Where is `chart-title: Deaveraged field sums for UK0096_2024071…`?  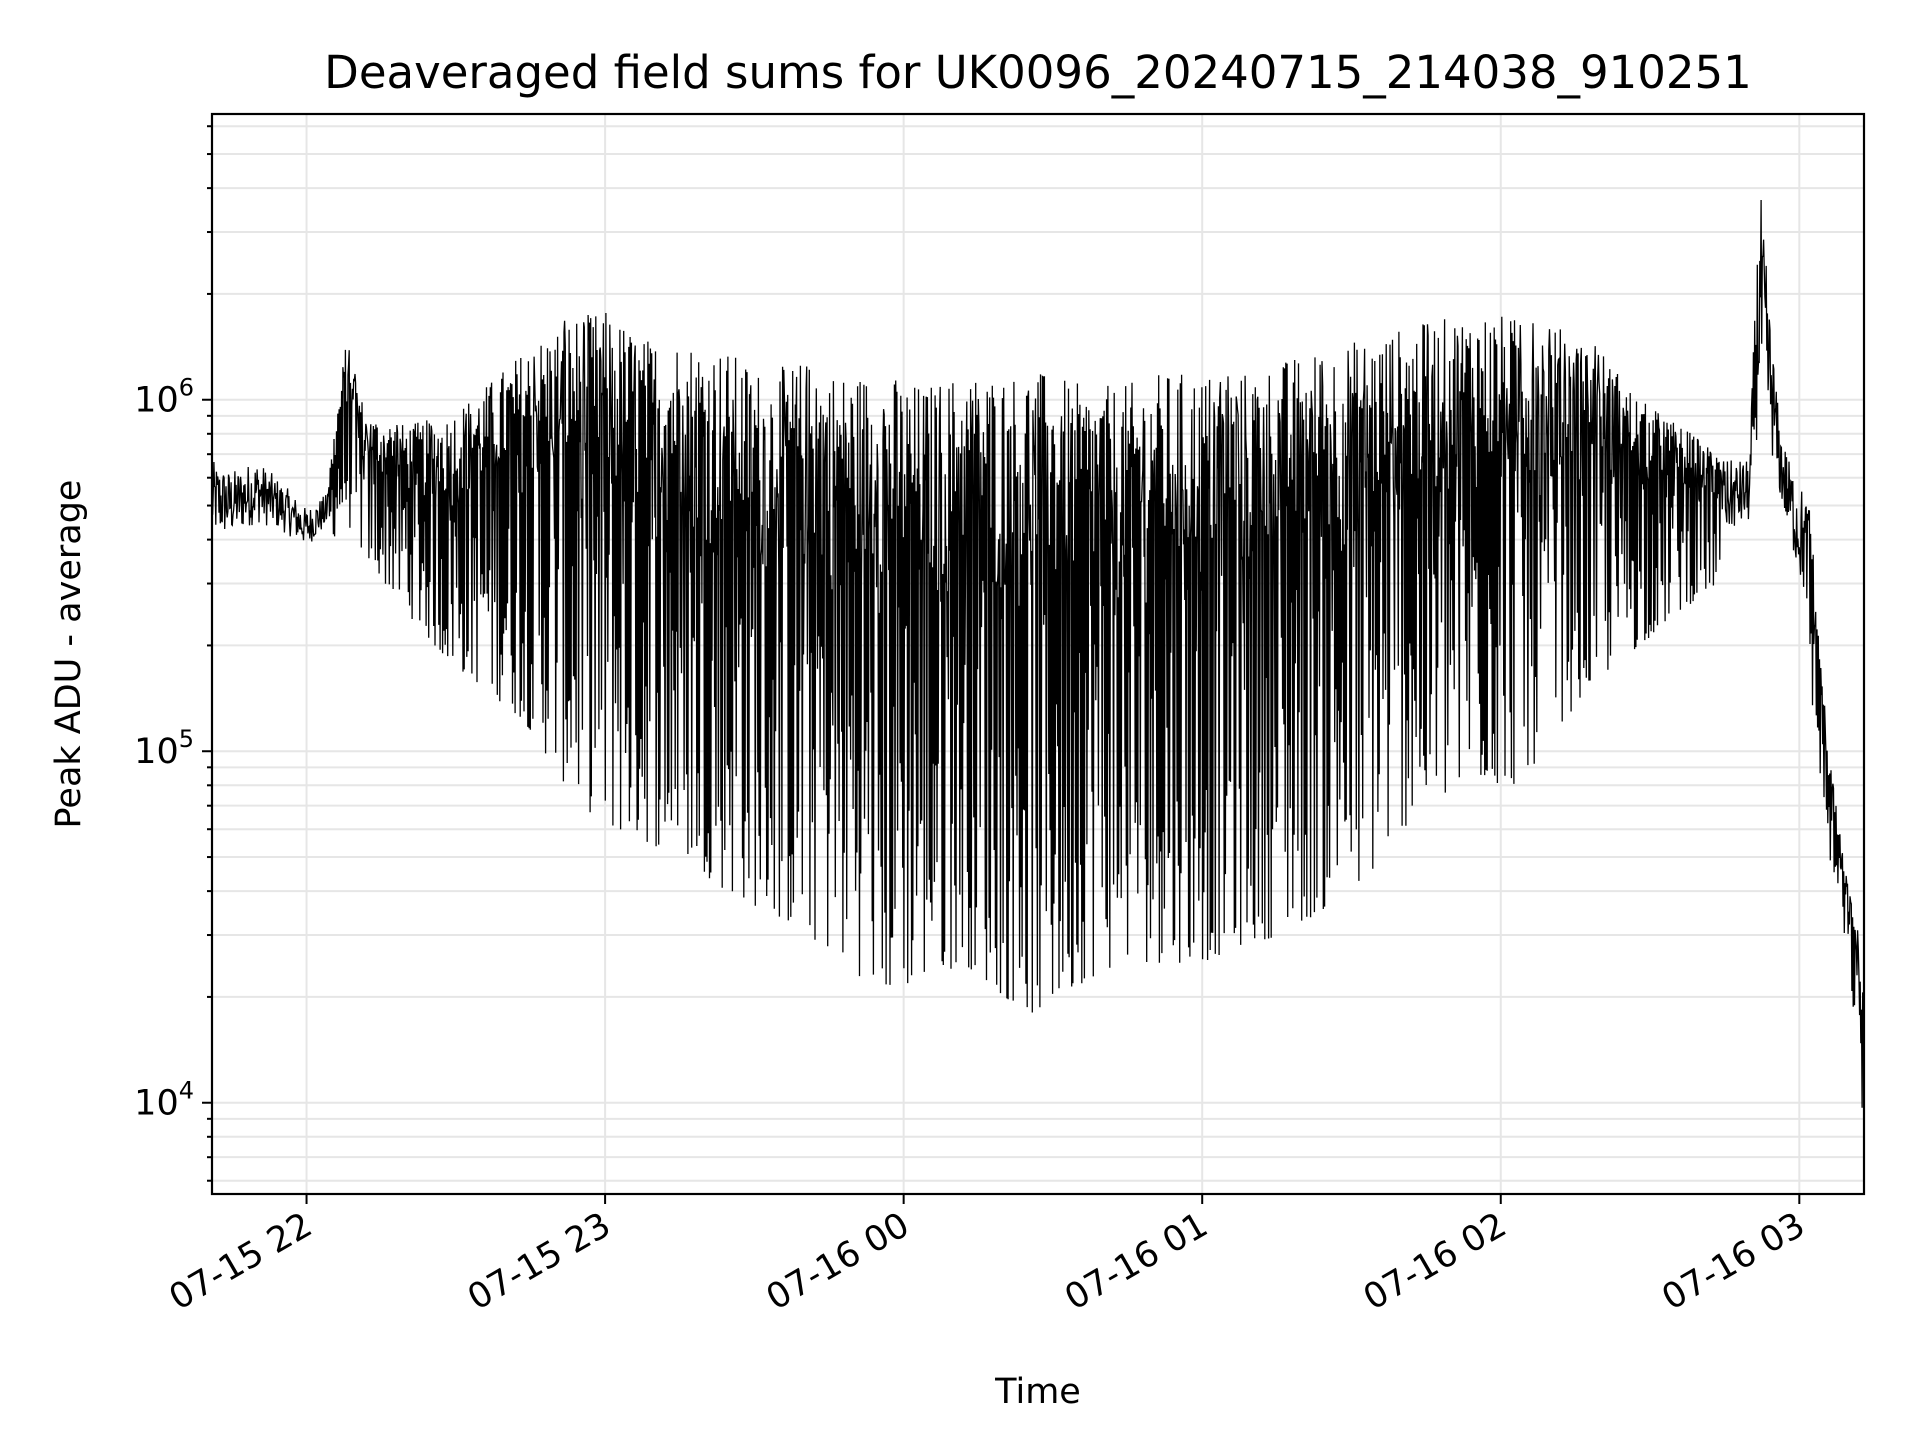 chart-title: Deaveraged field sums for UK0096_2024071… is located at coordinates (1038, 72).